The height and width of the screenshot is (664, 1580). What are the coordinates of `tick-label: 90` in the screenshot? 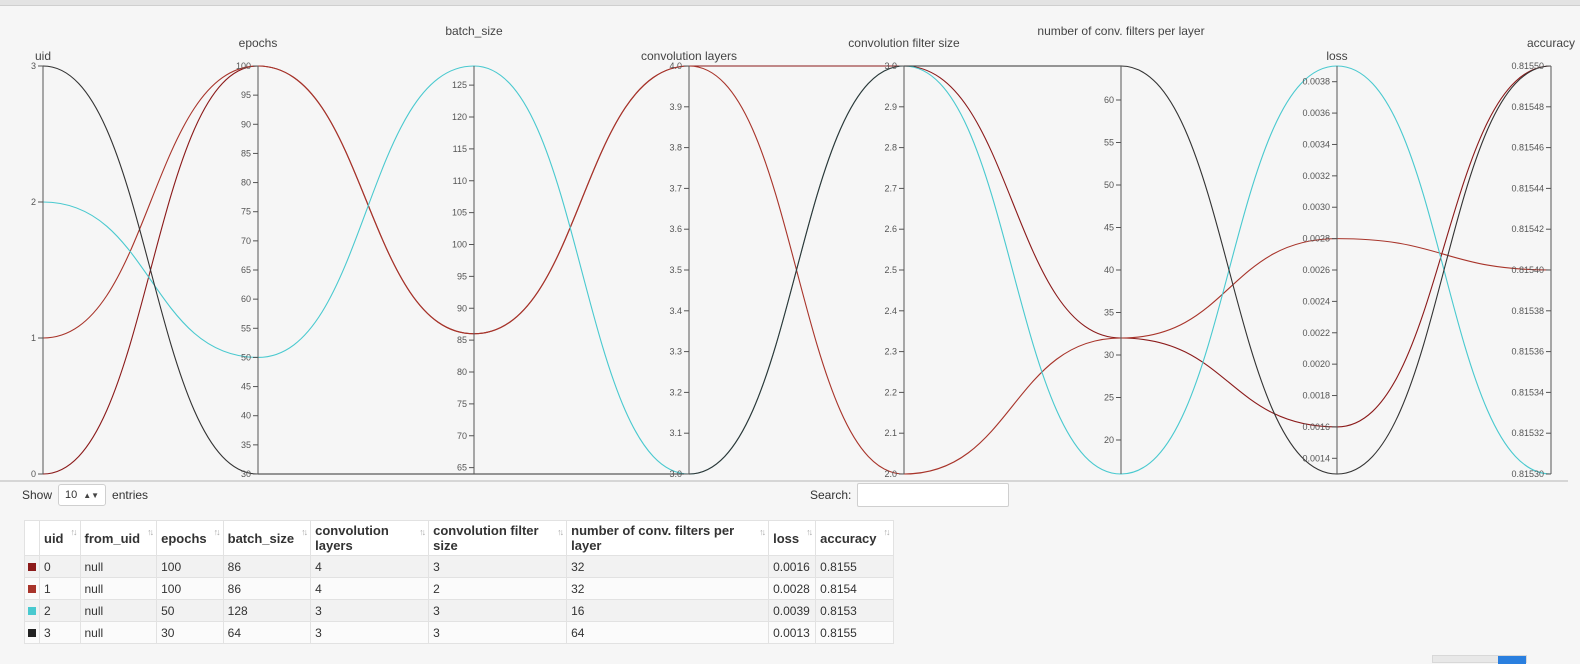 It's located at (246, 124).